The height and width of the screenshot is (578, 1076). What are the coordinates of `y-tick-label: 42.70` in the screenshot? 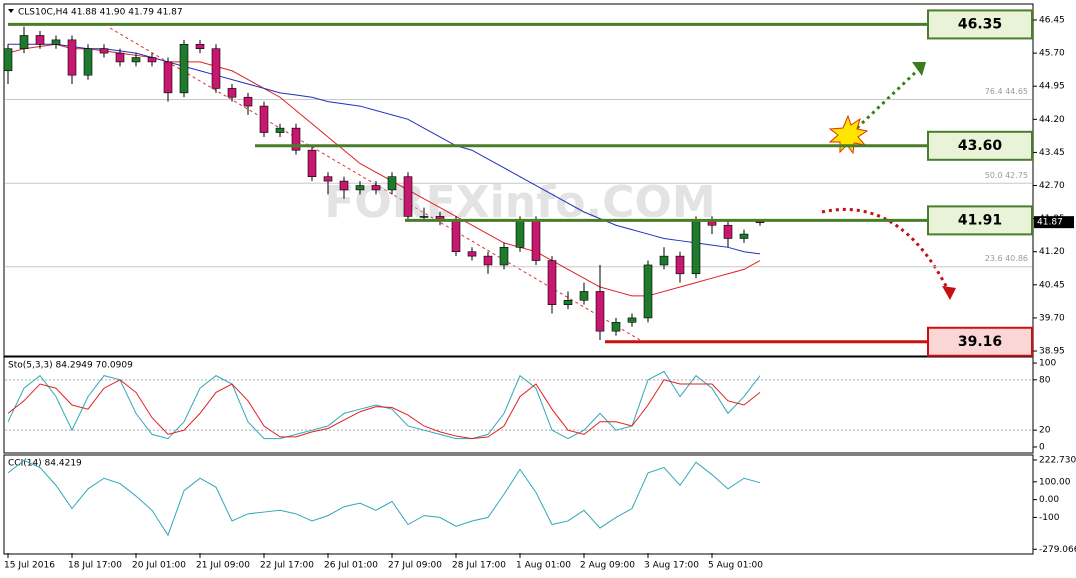 It's located at (1052, 186).